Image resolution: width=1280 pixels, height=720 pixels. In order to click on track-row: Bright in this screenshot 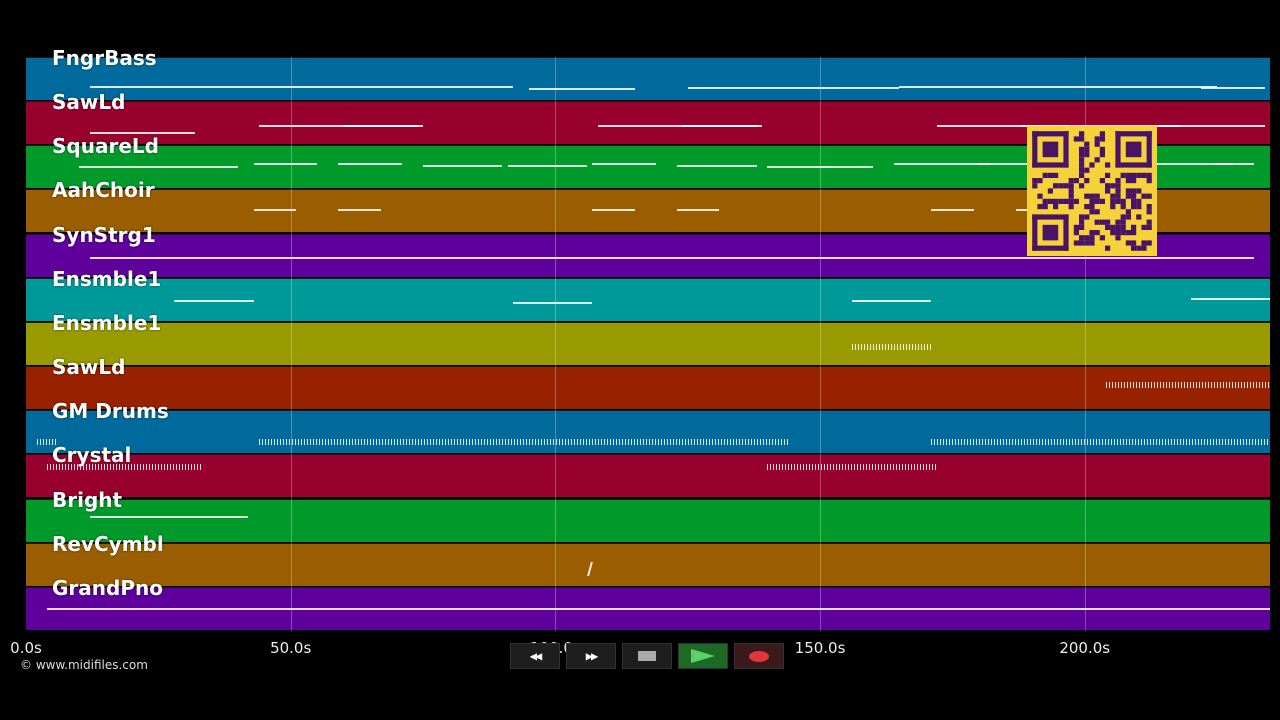, I will do `click(648, 515)`.